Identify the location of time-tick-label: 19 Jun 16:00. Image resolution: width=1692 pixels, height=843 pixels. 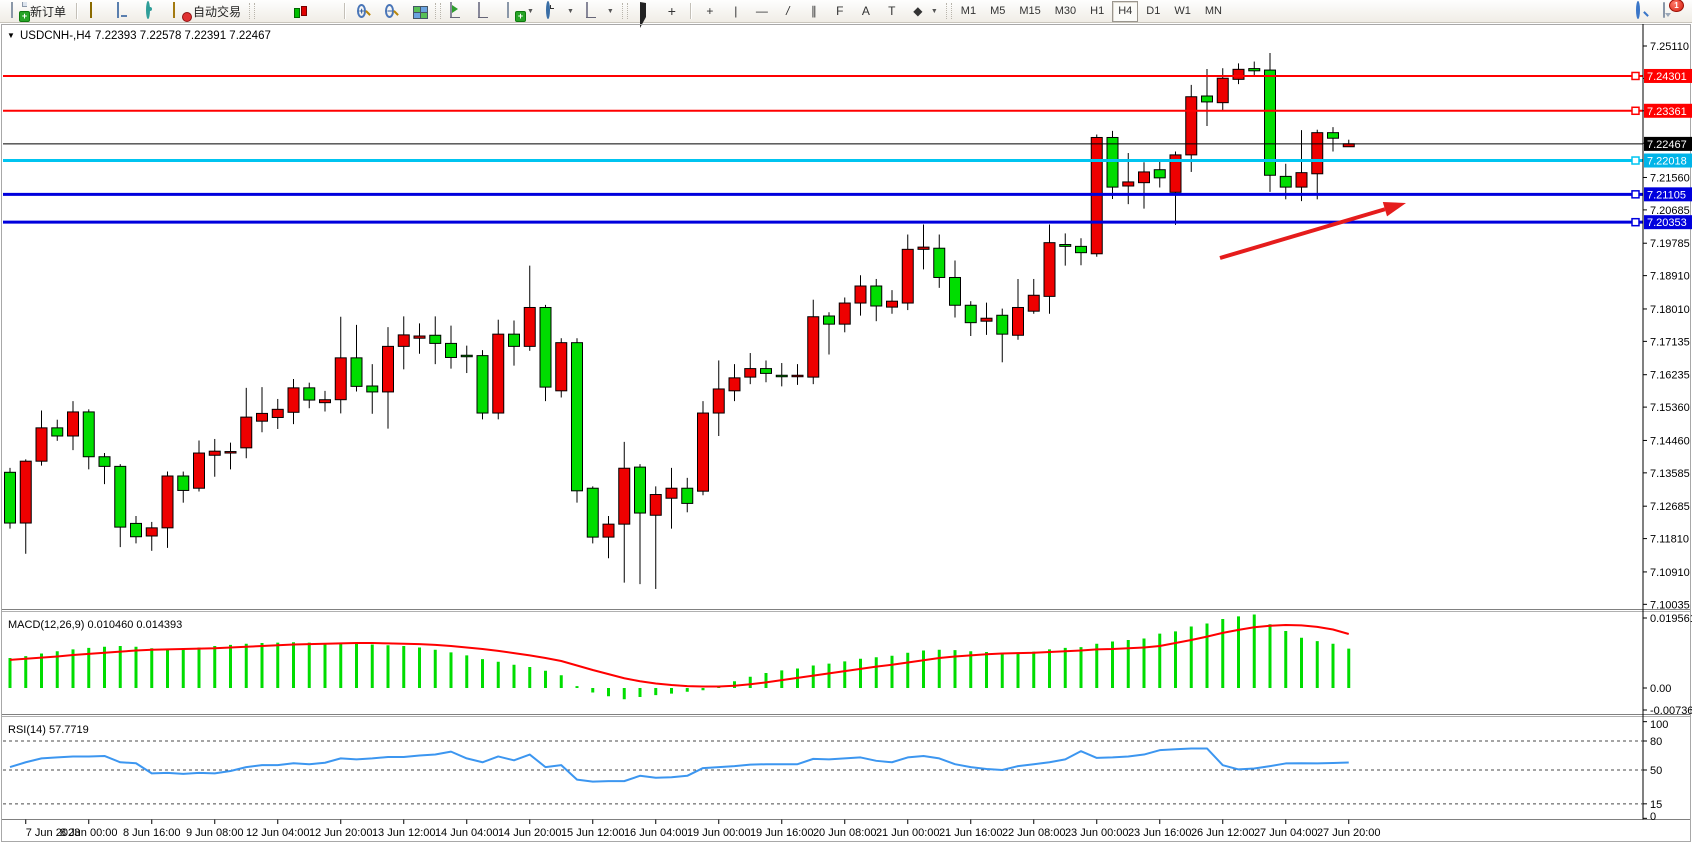
(782, 833).